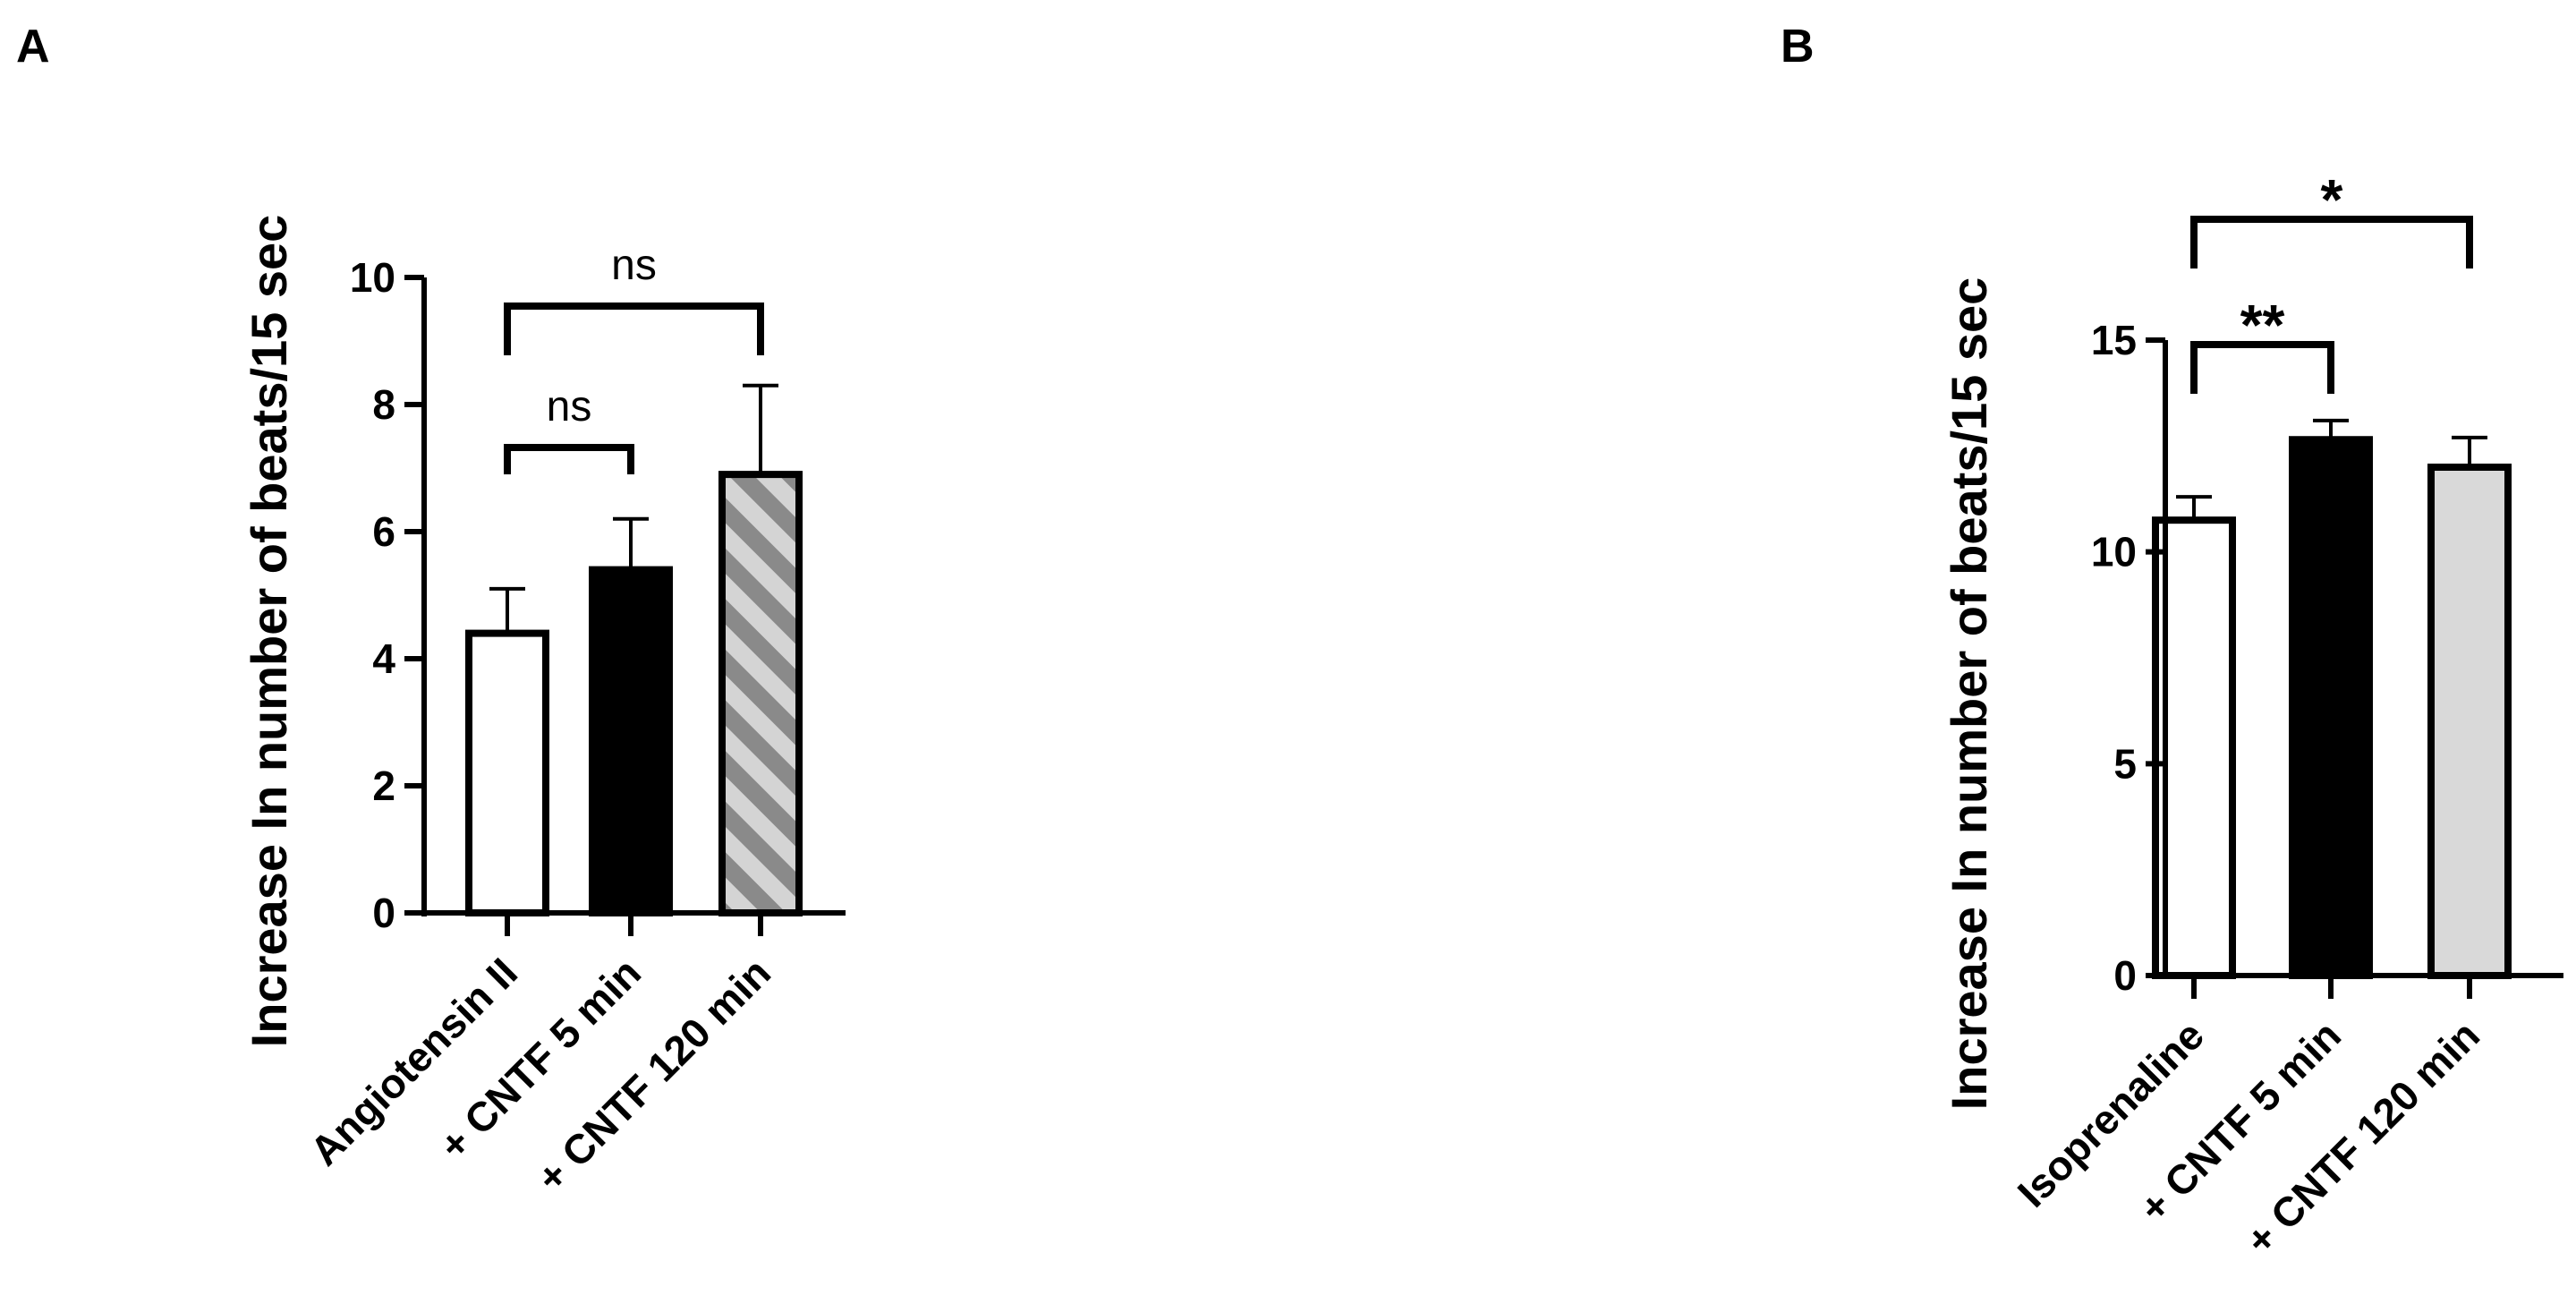 This screenshot has width=2576, height=1304. Describe the element at coordinates (383, 658) in the screenshot. I see `y-tick-label: 4` at that location.